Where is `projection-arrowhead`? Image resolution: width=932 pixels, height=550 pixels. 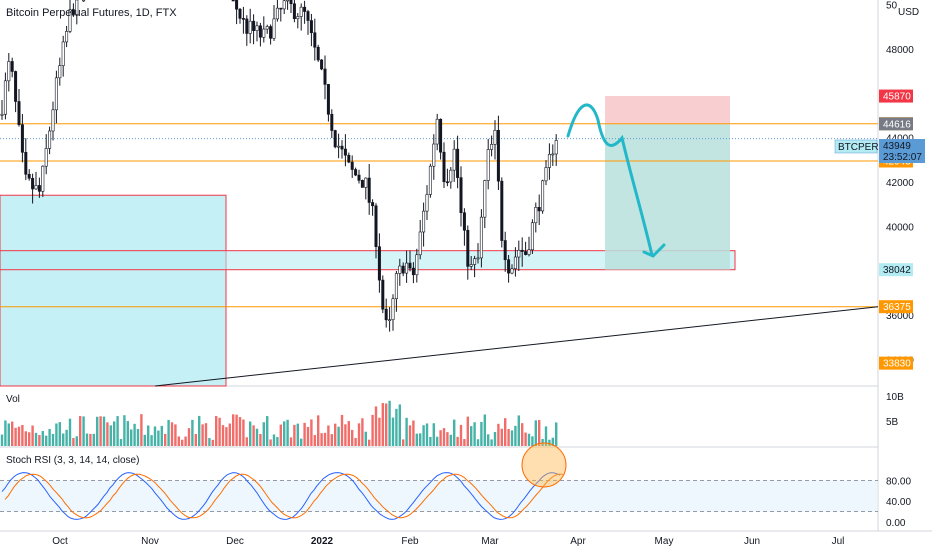
projection-arrowhead is located at coordinates (654, 250).